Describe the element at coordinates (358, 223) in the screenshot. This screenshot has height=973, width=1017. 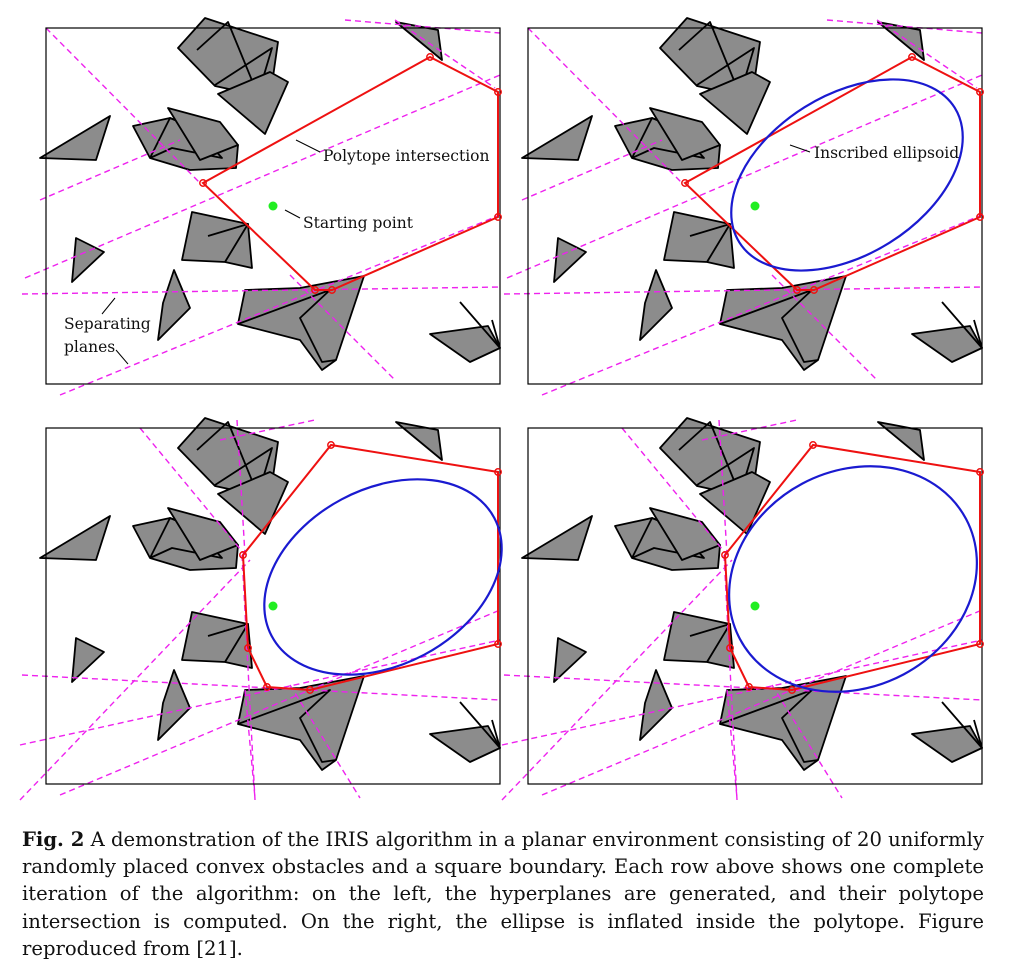
I see `label-starting-point: Starting point` at that location.